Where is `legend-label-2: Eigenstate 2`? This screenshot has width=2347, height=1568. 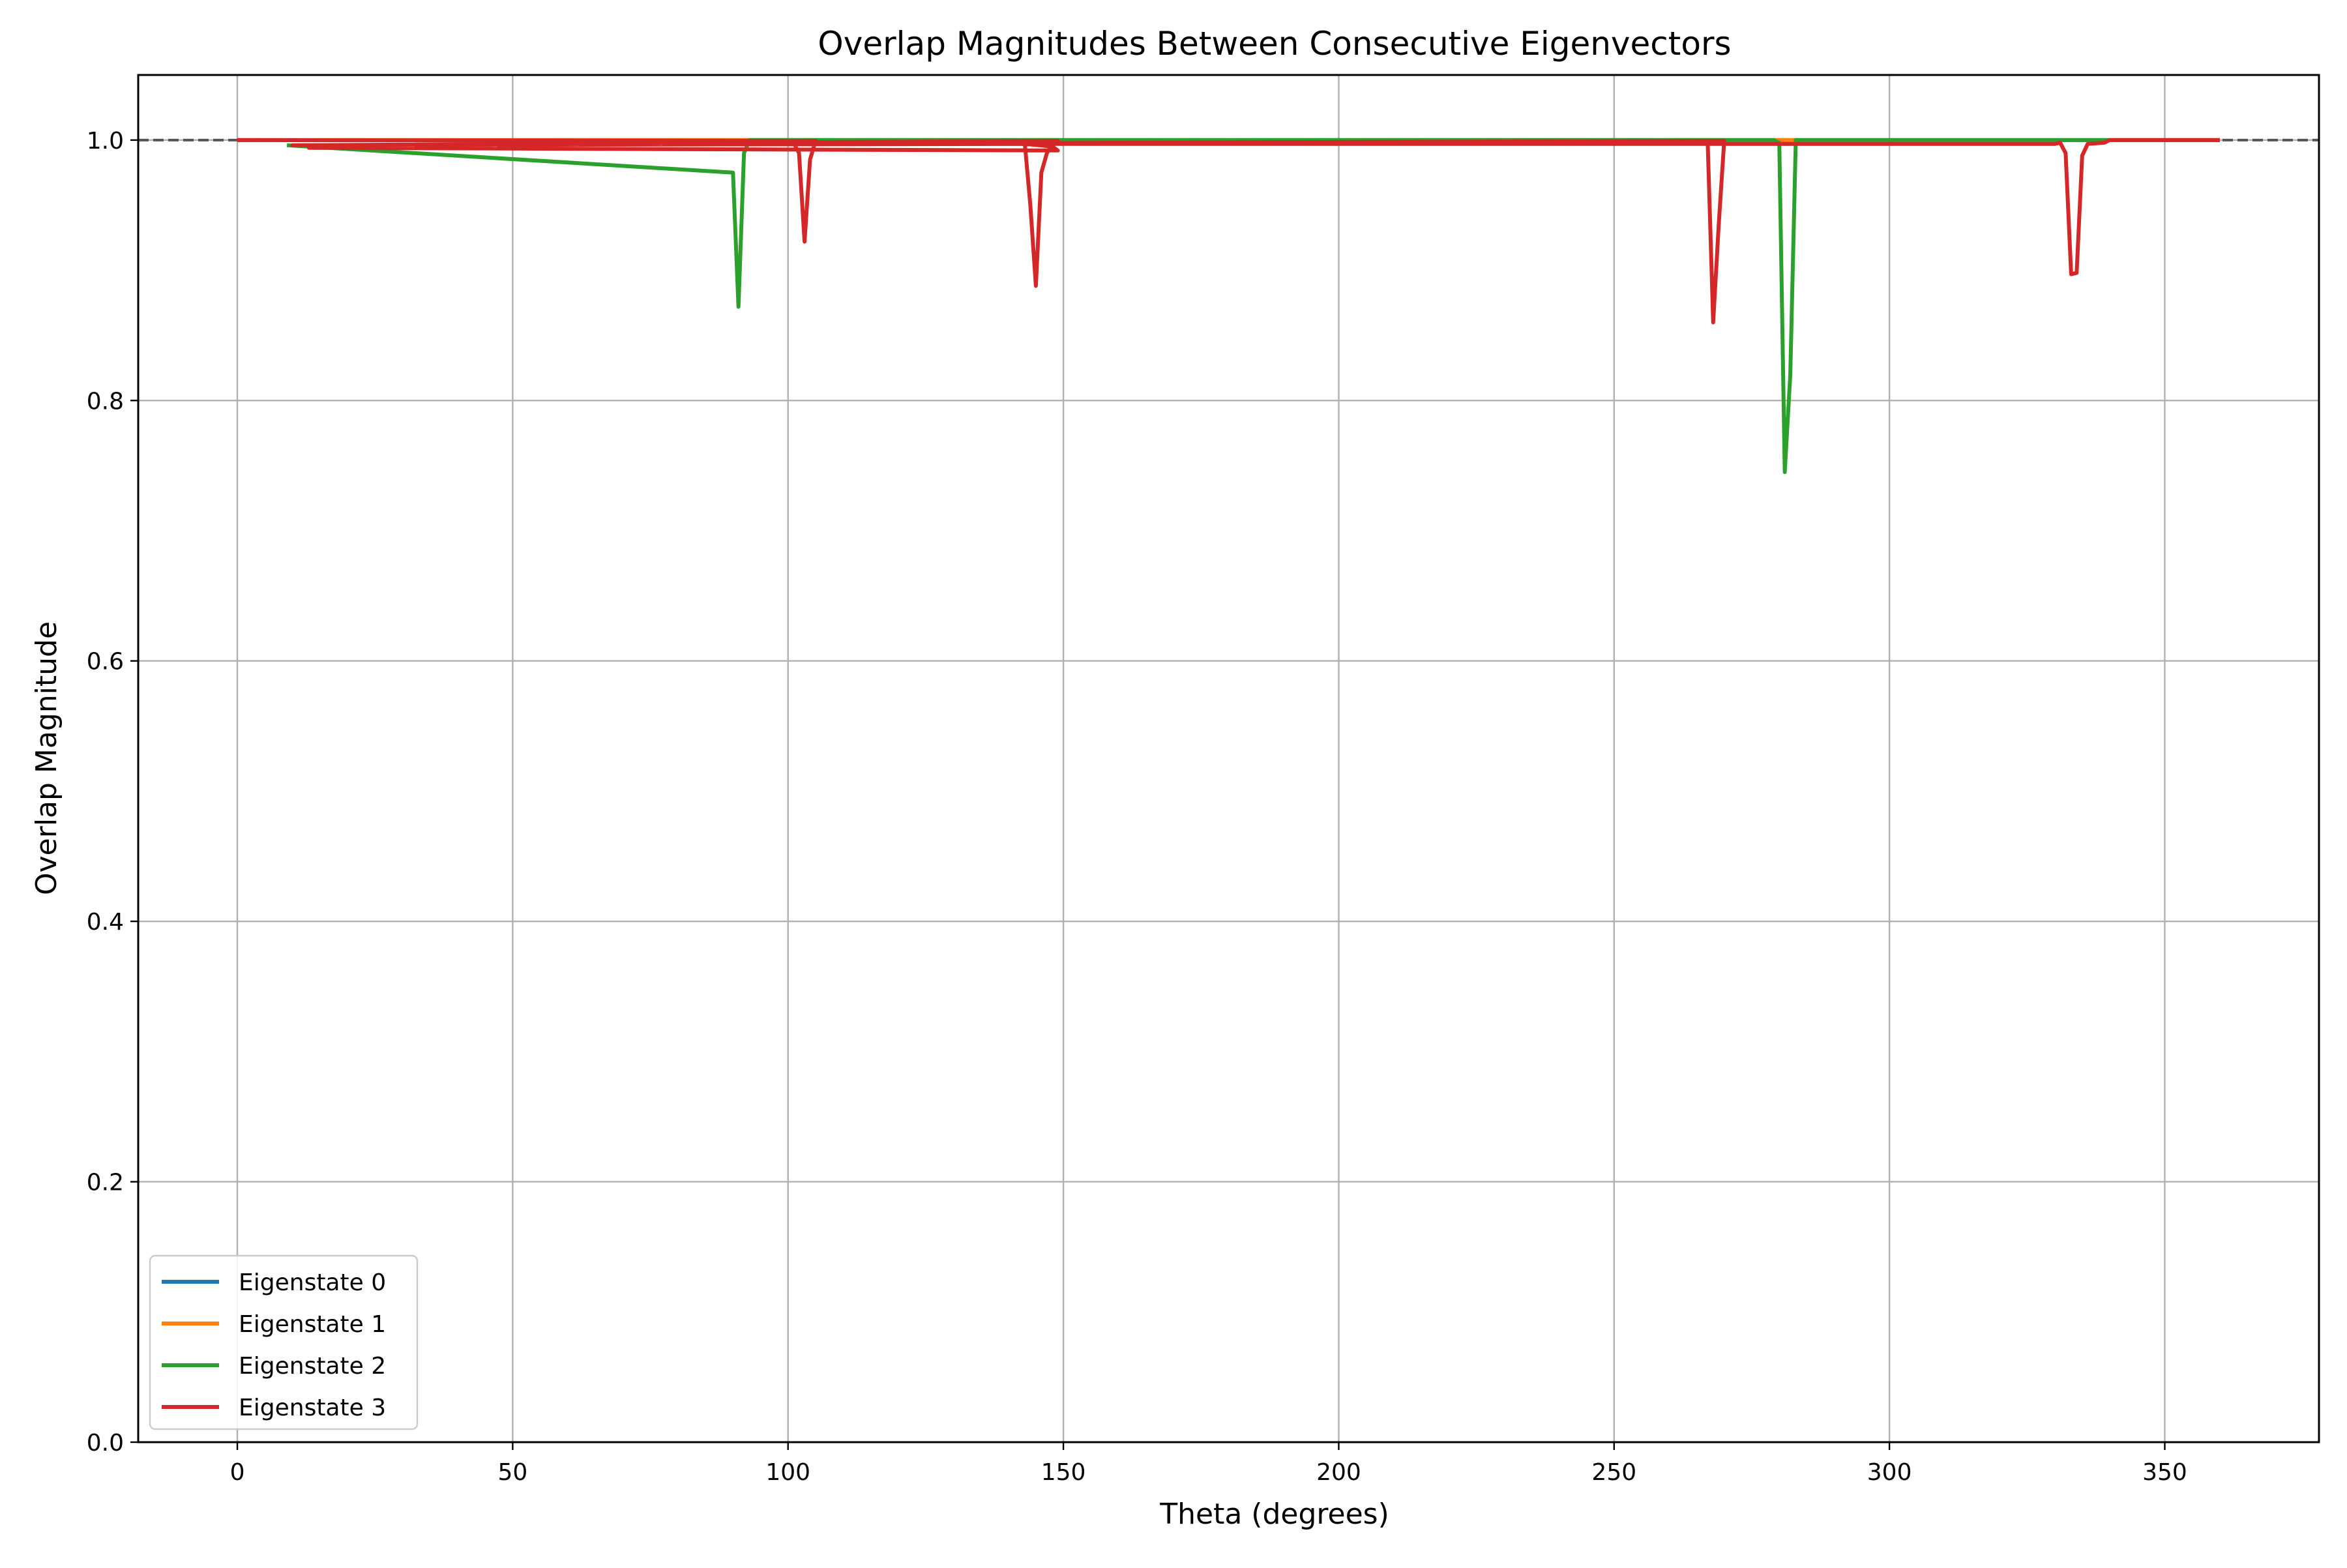 legend-label-2: Eigenstate 2 is located at coordinates (312, 1367).